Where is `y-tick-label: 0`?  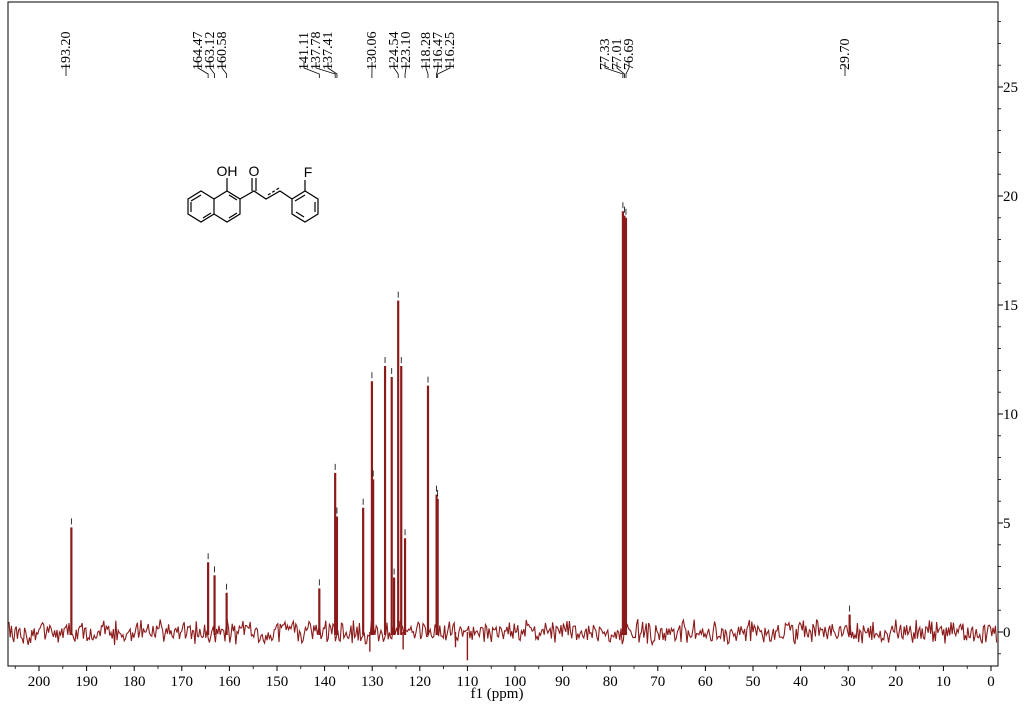 y-tick-label: 0 is located at coordinates (1007, 633).